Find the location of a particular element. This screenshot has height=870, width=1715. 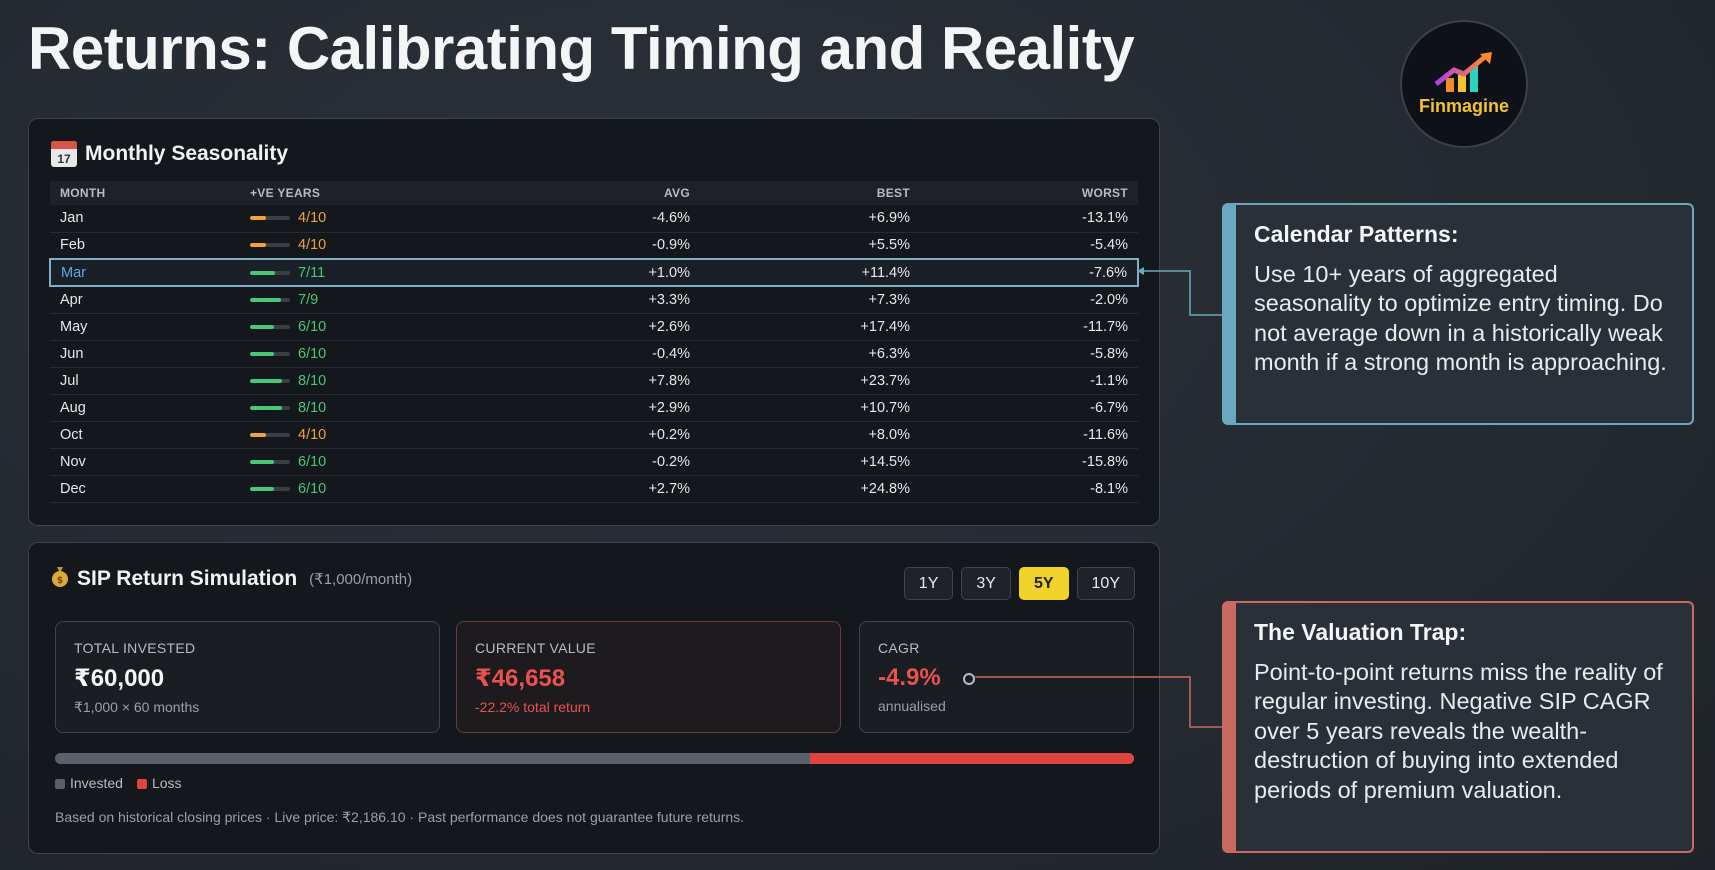

cagr-value-row: -4.9% is located at coordinates (996, 678).